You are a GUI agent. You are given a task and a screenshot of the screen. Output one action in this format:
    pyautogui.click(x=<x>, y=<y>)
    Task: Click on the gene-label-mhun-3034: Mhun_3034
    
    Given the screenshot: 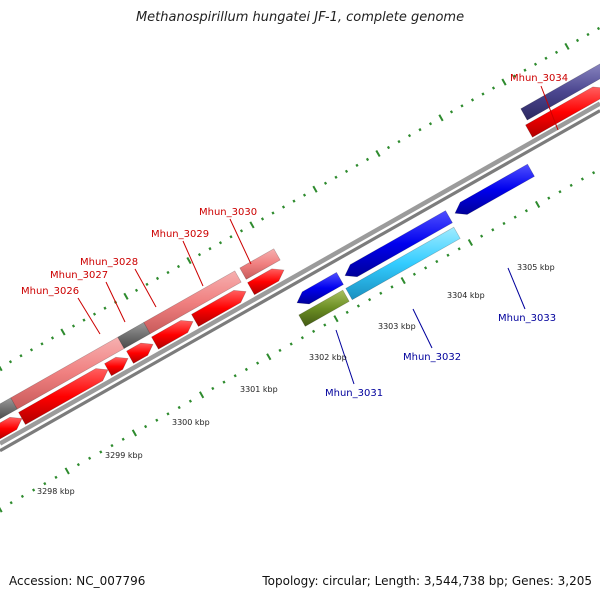 What is the action you would take?
    pyautogui.click(x=539, y=78)
    